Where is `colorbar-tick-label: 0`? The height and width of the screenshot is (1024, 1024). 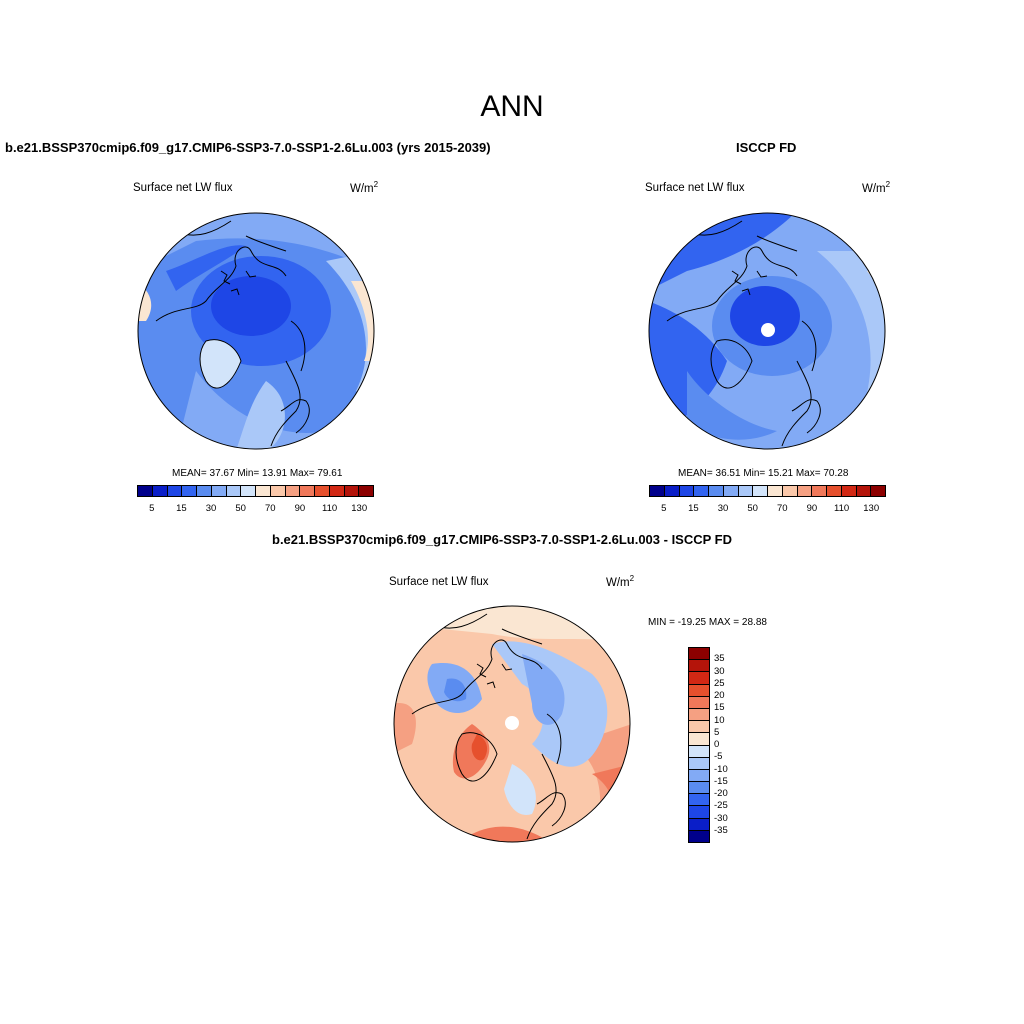 colorbar-tick-label: 0 is located at coordinates (717, 744).